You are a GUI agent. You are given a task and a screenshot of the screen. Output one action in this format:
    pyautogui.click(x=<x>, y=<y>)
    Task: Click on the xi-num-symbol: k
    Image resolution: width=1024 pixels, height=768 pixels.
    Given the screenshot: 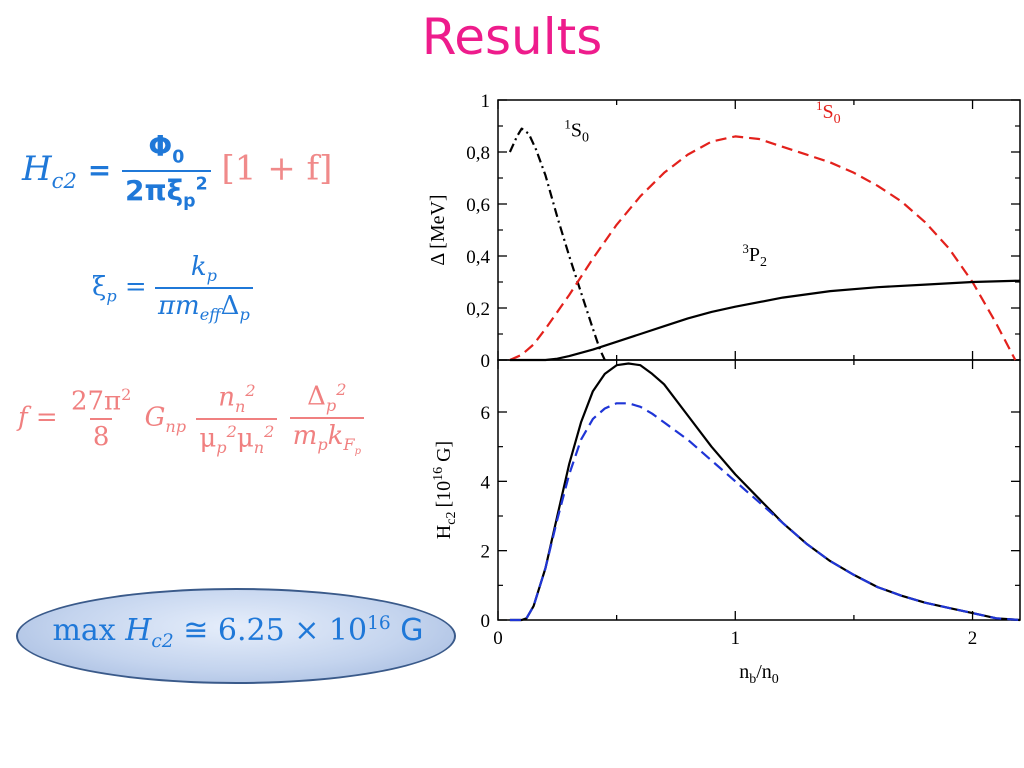 What is the action you would take?
    pyautogui.click(x=198, y=267)
    